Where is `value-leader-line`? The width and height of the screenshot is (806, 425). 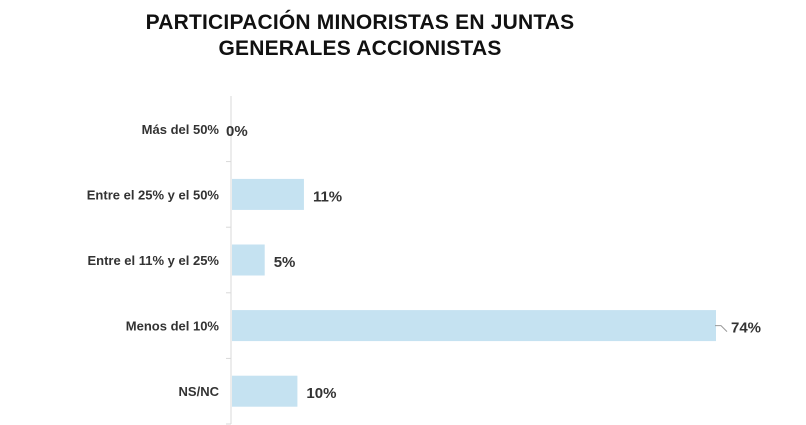
value-leader-line is located at coordinates (721, 328).